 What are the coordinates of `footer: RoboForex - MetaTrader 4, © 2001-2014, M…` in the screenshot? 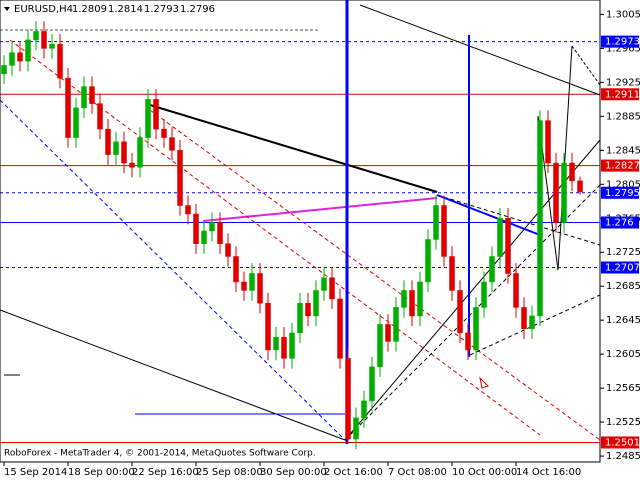 It's located at (160, 454).